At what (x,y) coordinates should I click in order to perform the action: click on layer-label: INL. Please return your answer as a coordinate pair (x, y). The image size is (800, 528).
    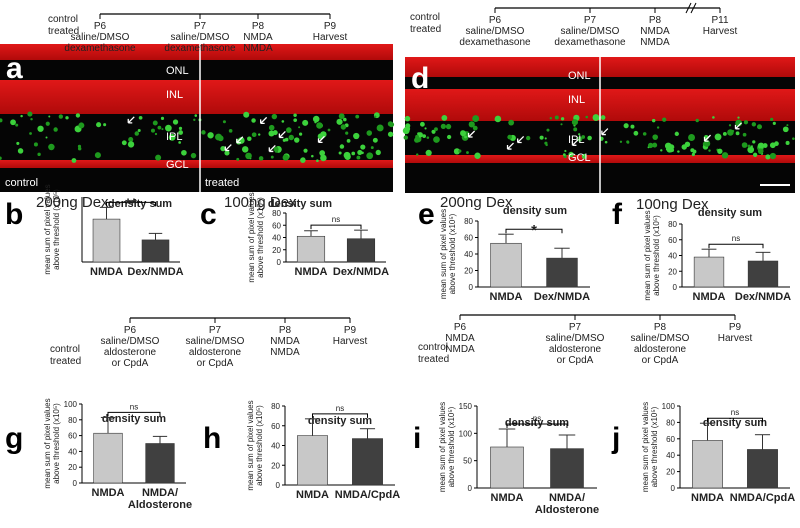
    Looking at the image, I should click on (174, 95).